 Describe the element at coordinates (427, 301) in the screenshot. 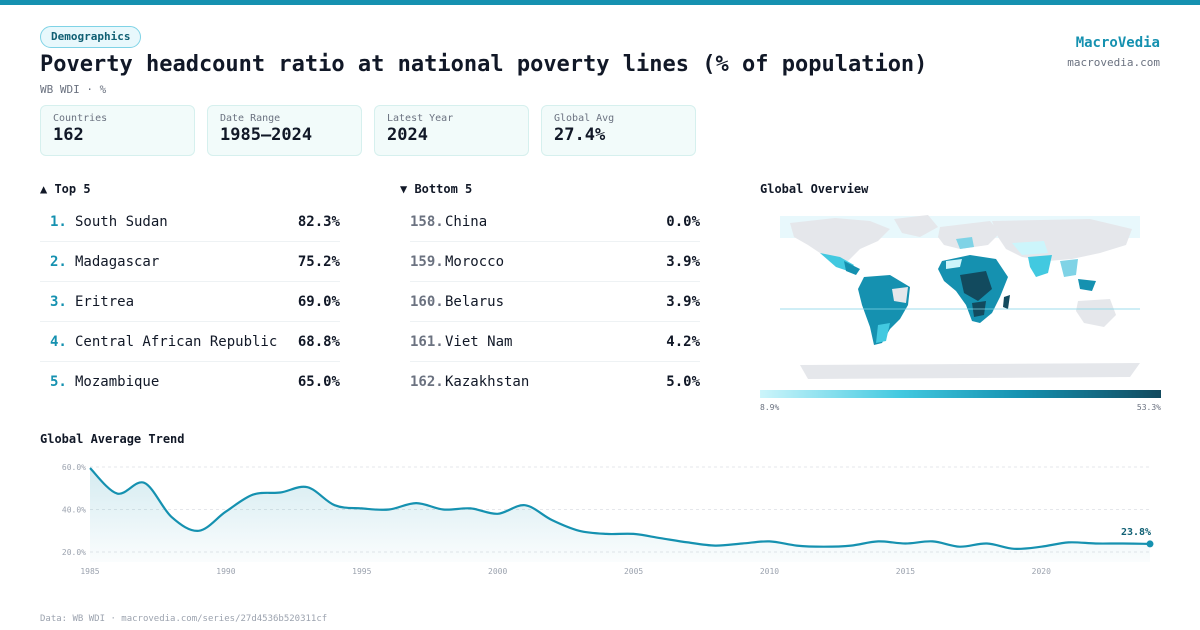

I see `rank-number: 160.` at that location.